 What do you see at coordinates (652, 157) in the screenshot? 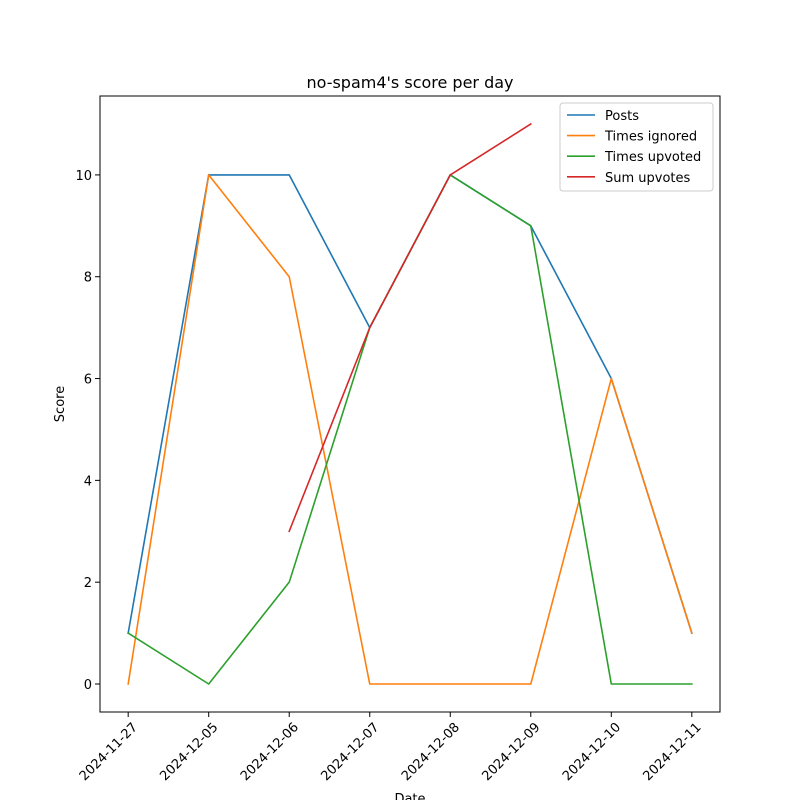
I see `legend-label-2: Times upvoted` at bounding box center [652, 157].